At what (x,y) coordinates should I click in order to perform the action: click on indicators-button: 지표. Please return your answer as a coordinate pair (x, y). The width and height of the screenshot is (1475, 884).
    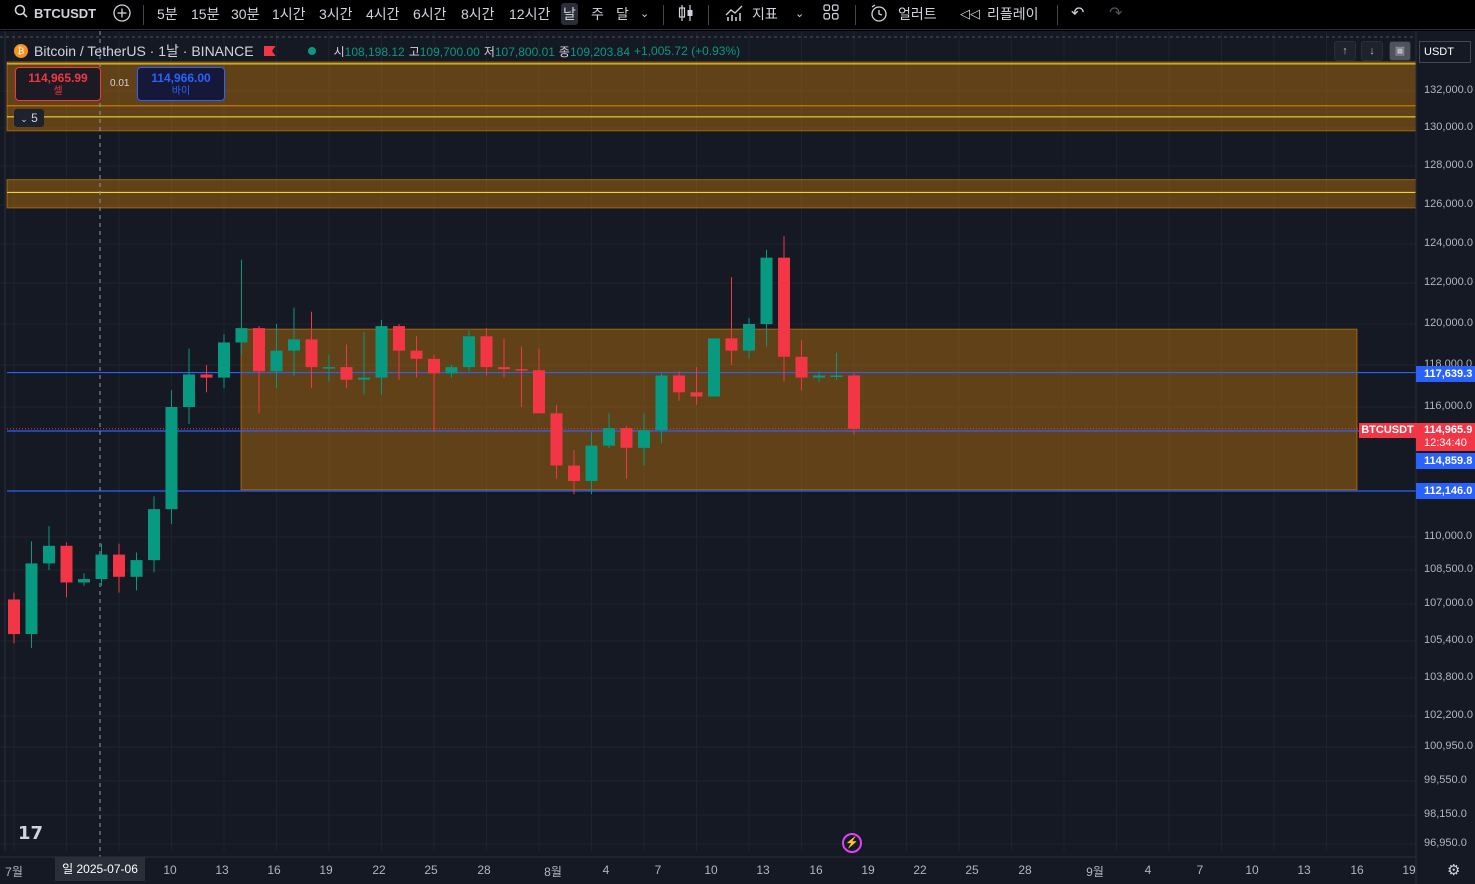
    Looking at the image, I should click on (765, 14).